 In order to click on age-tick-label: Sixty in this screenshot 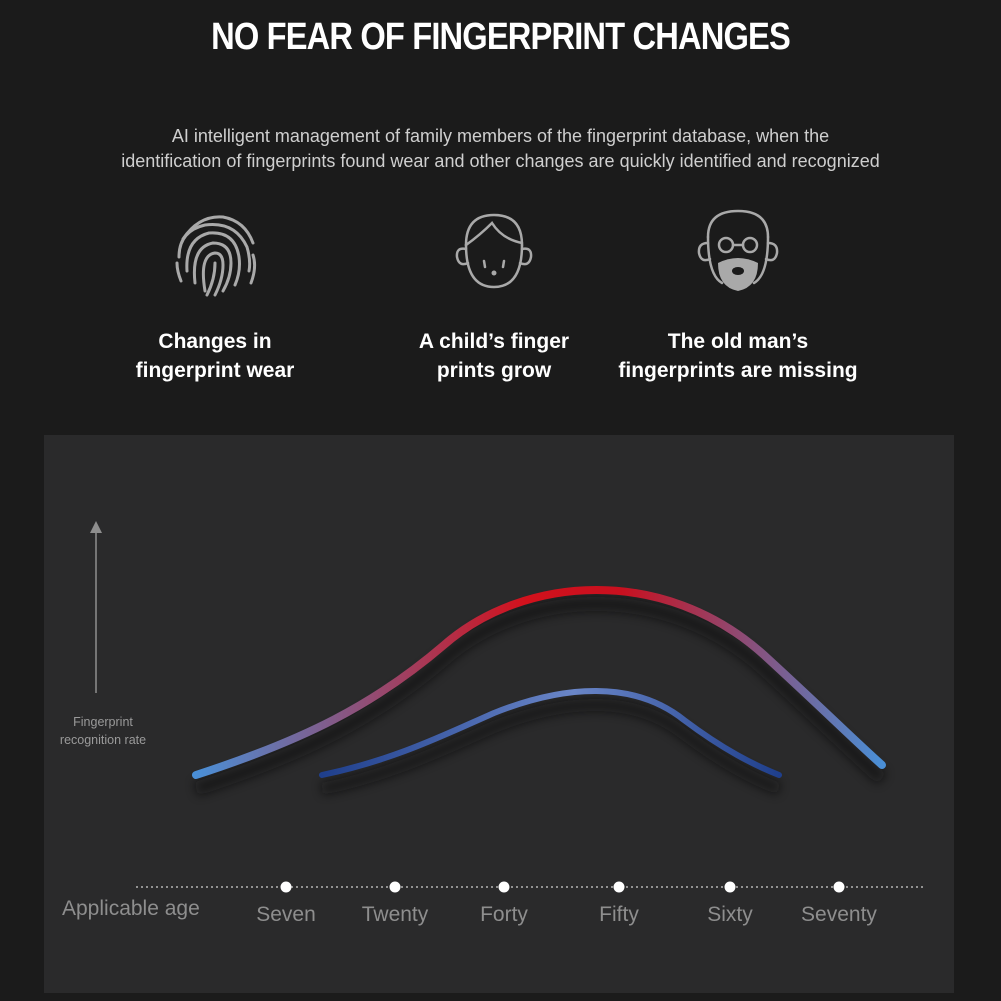, I will do `click(730, 914)`.